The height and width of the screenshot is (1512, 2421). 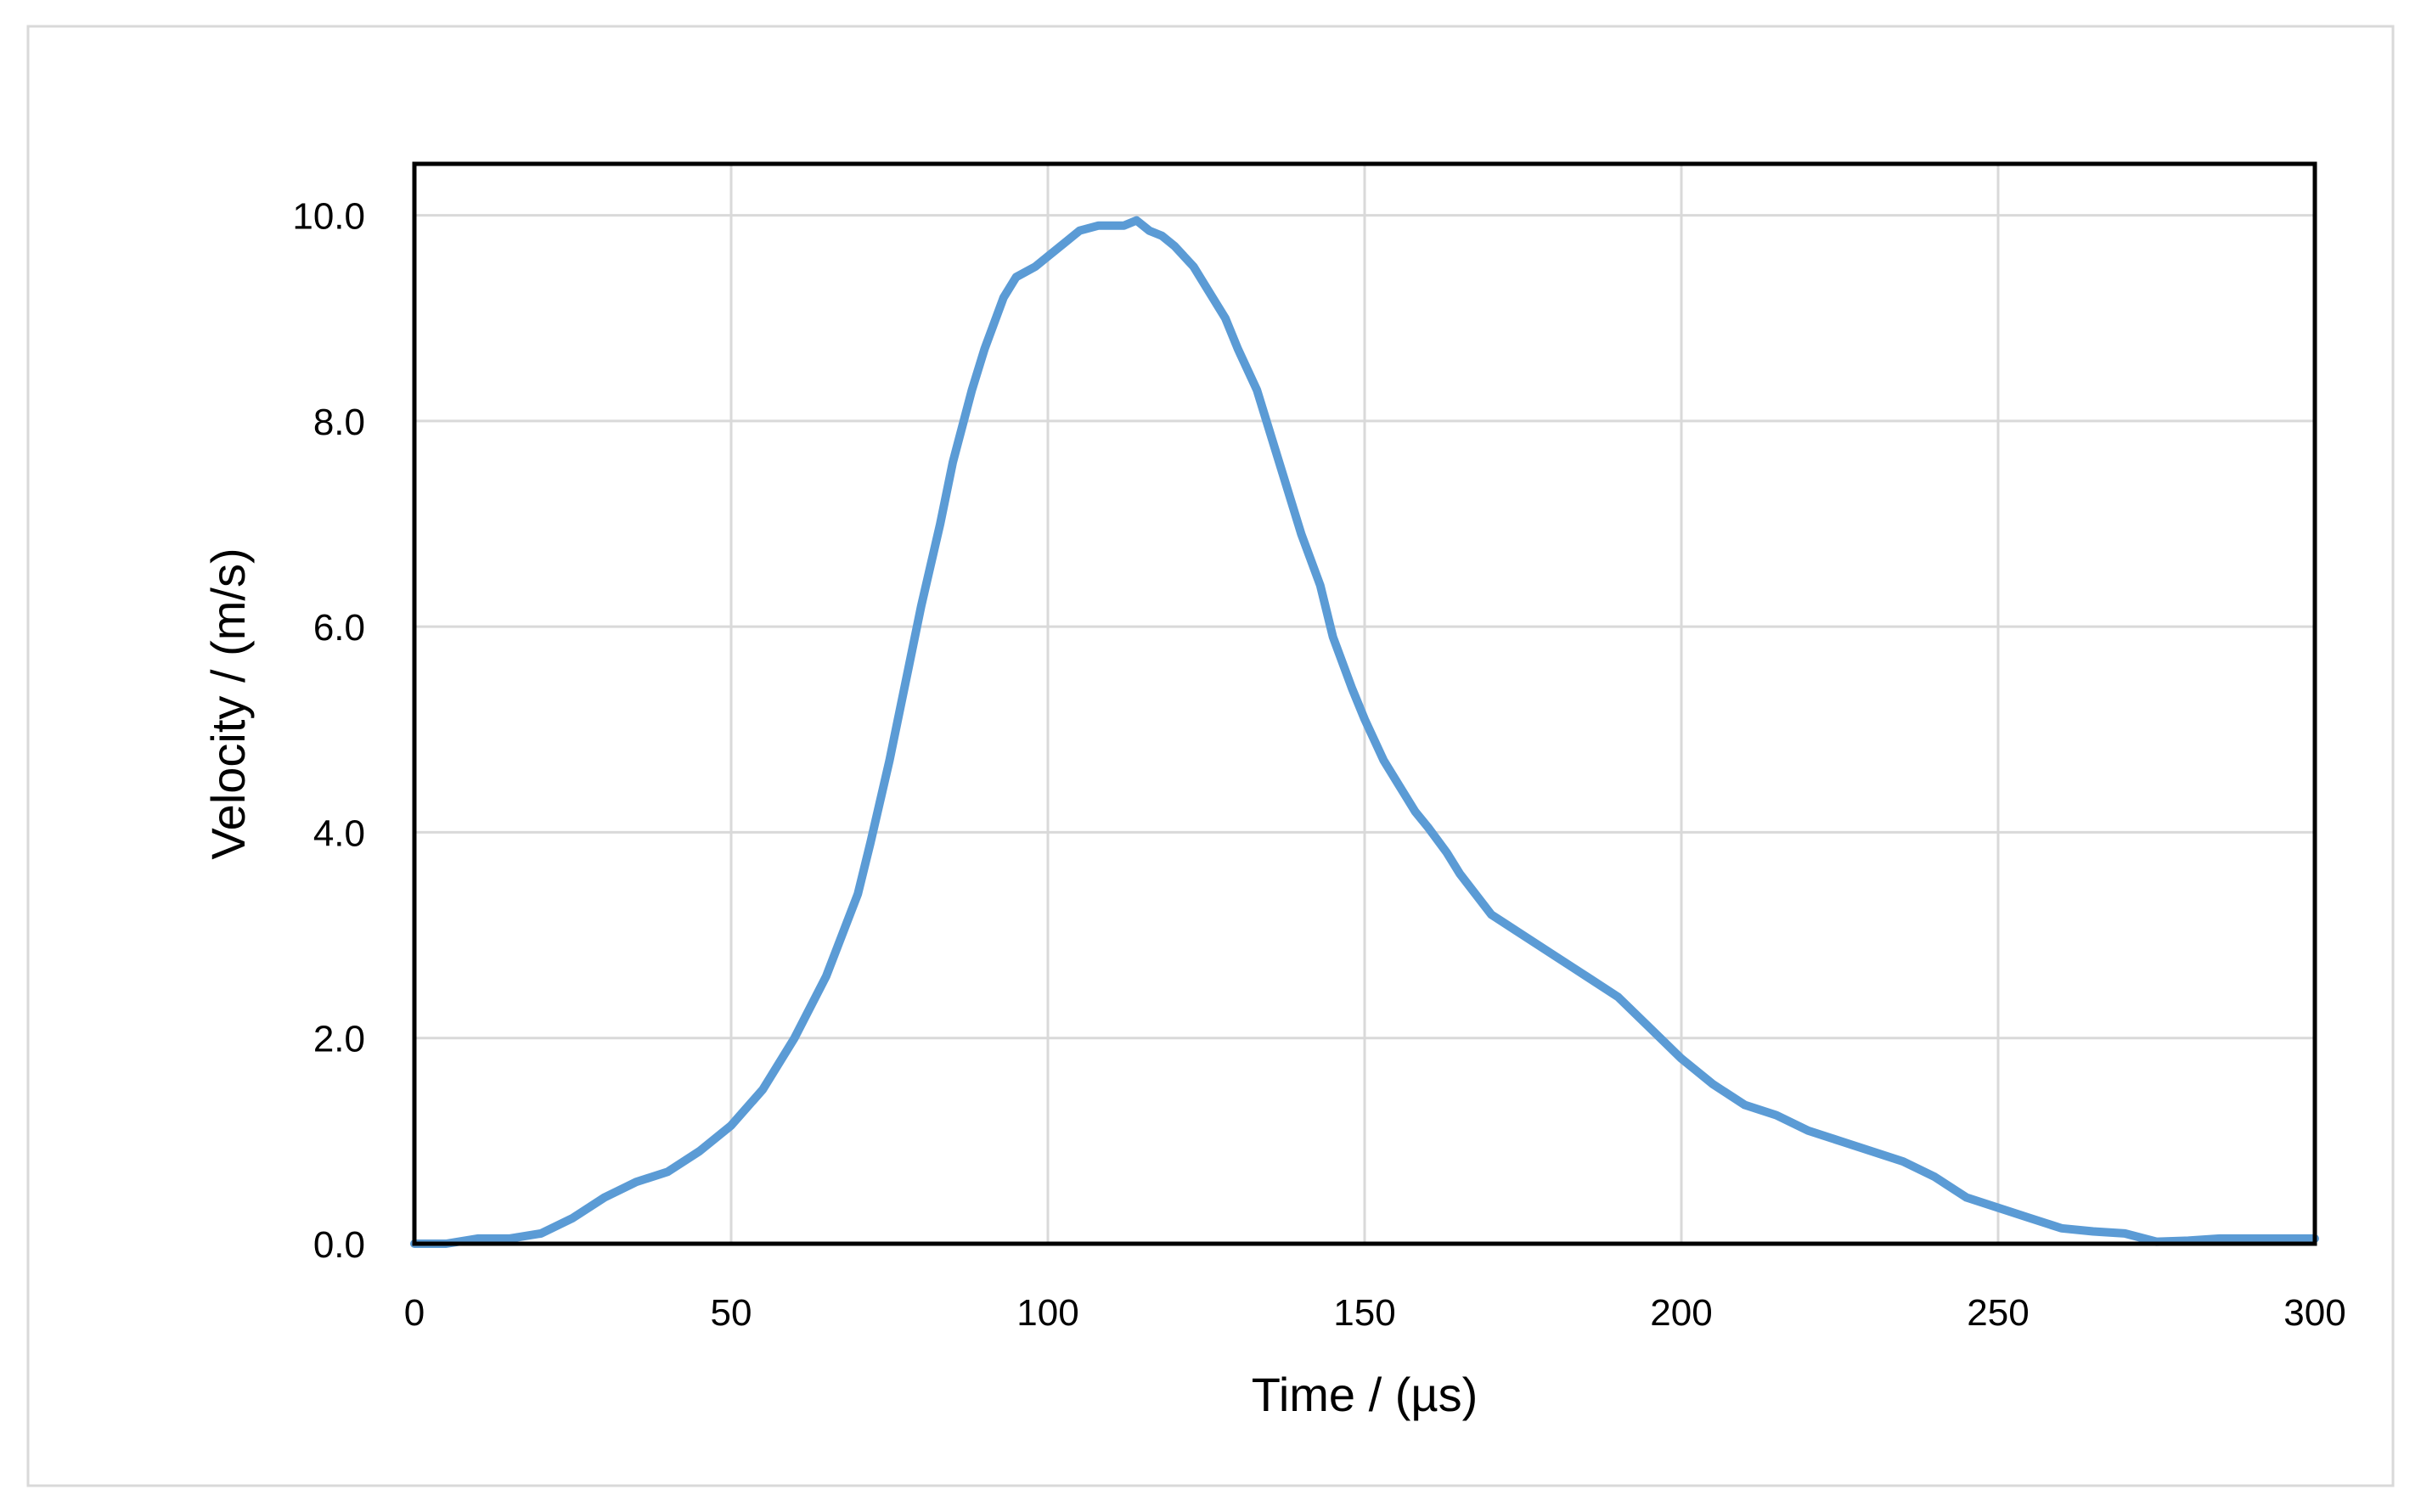 I want to click on x-axis-tick-labels: 0 50 100 150 200 250 300, so click(x=1375, y=1313).